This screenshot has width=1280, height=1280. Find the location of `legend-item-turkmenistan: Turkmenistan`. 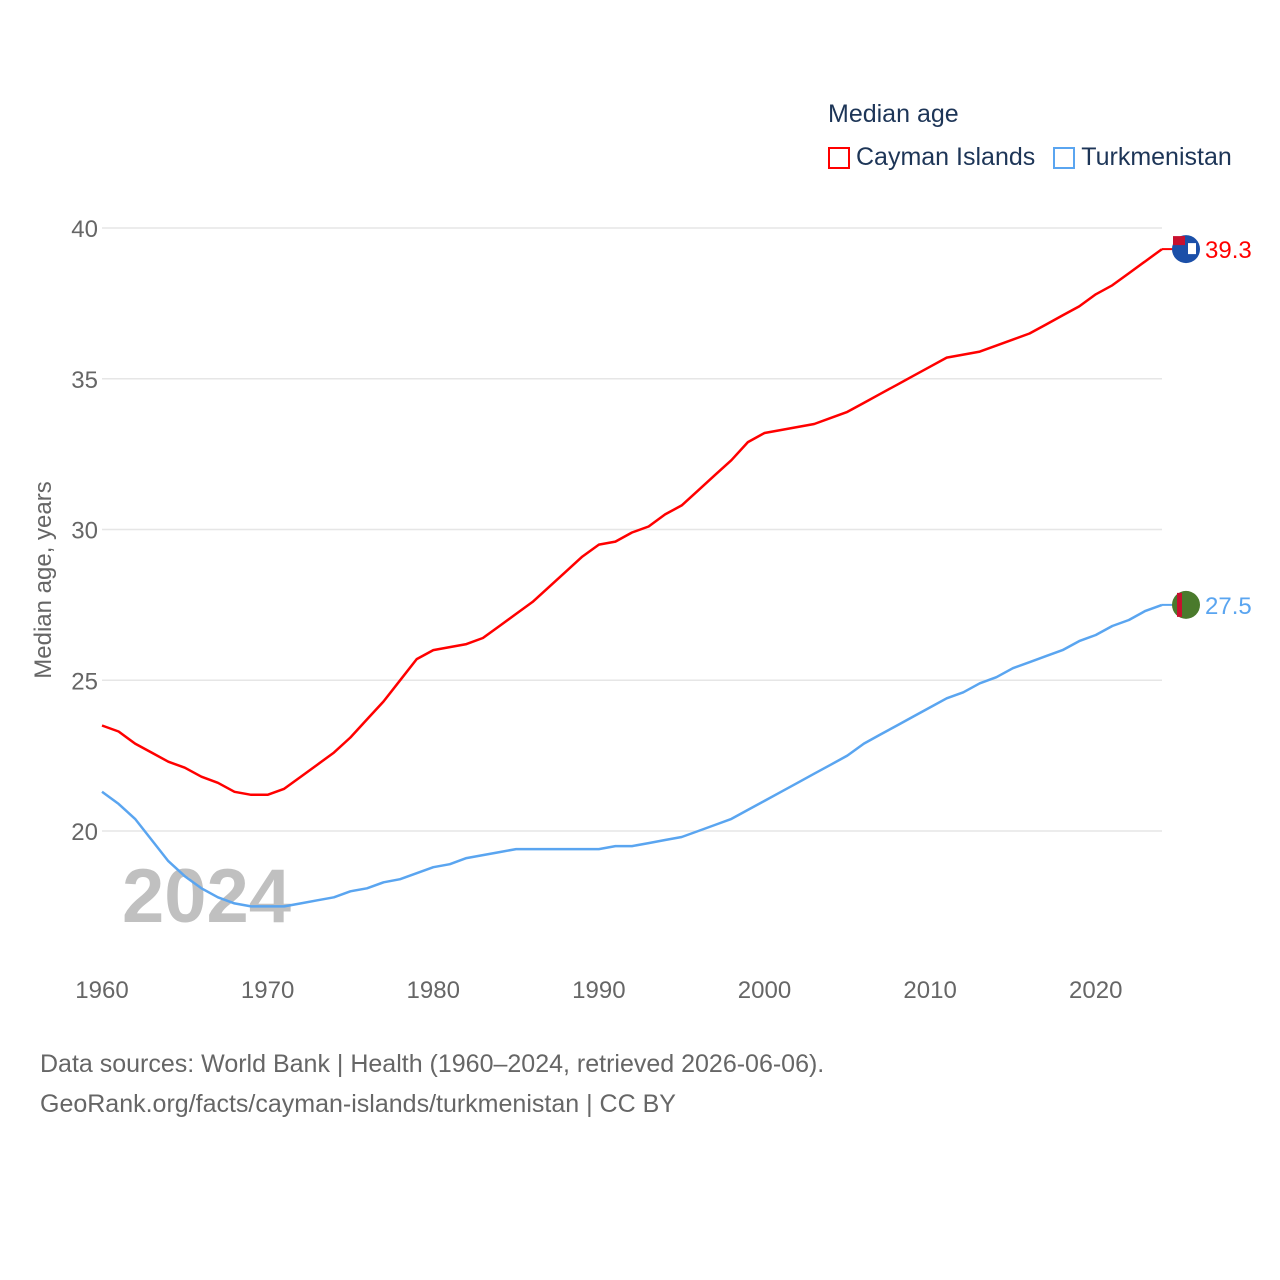

legend-item-turkmenistan: Turkmenistan is located at coordinates (1142, 157).